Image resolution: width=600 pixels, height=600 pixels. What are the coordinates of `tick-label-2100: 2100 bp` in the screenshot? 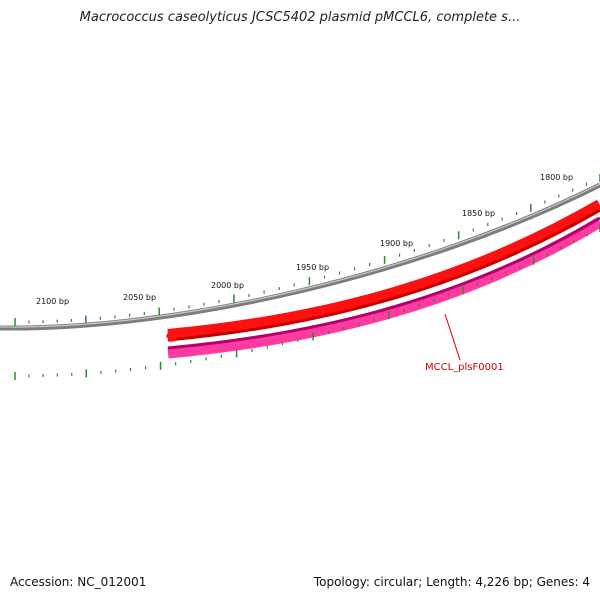 It's located at (52, 301).